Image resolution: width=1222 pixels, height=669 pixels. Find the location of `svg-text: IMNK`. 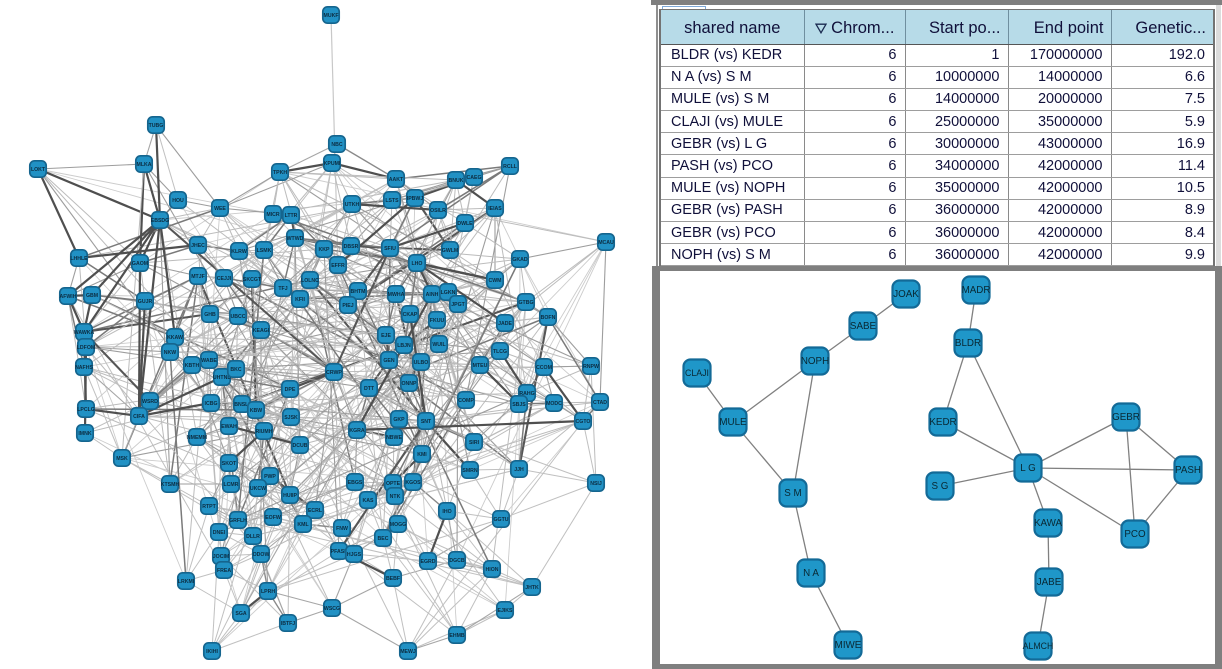

svg-text: IMNK is located at coordinates (85, 434).